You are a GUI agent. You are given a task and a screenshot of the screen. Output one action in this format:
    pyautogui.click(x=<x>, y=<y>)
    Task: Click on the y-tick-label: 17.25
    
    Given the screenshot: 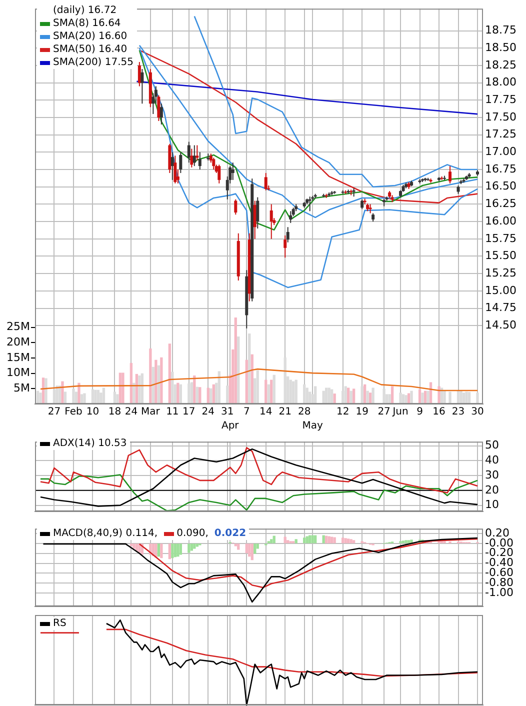 What is the action you would take?
    pyautogui.click(x=500, y=134)
    